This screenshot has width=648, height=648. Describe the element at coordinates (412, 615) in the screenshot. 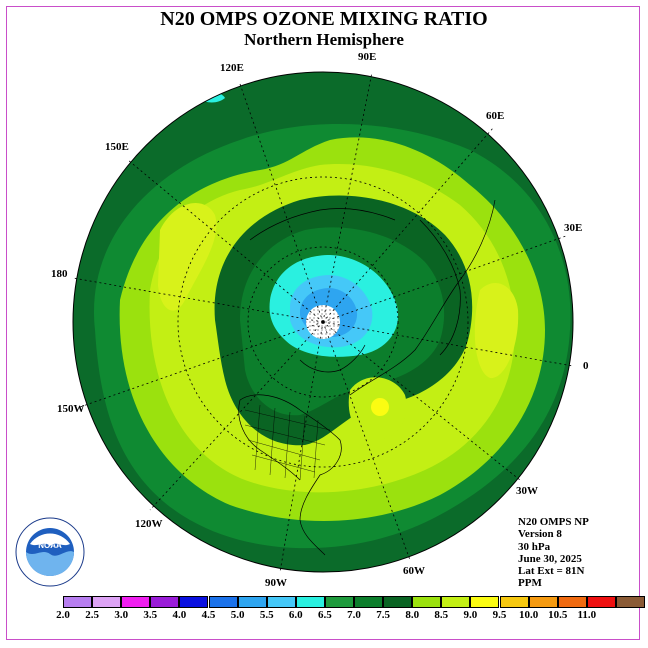

I see `colorbar-tick-label: 8.0` at that location.